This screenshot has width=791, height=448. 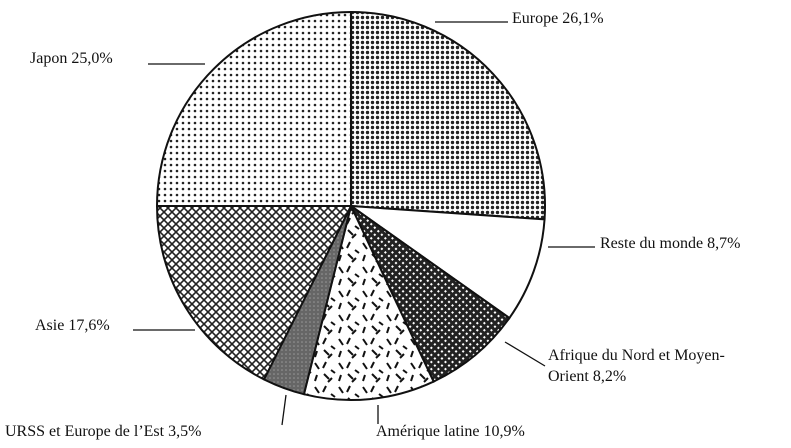 I want to click on value-label: 26,1%, so click(x=583, y=18).